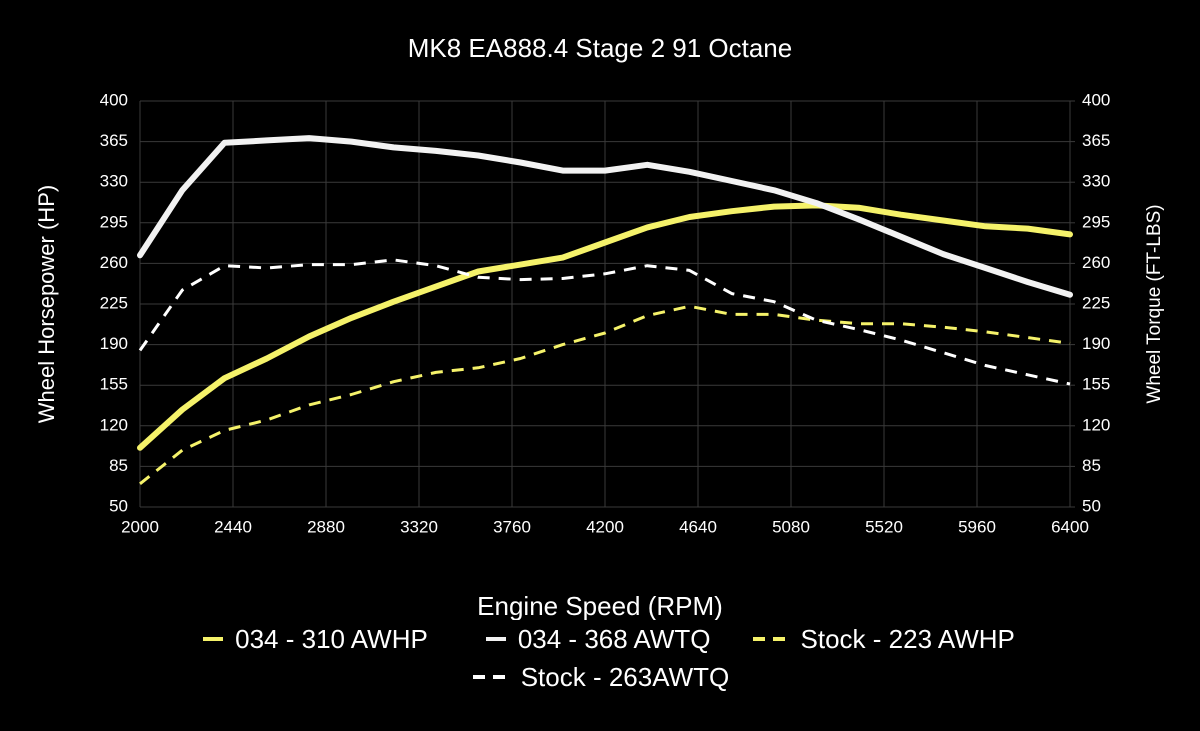  Describe the element at coordinates (326, 526) in the screenshot. I see `x-tick-label: 2880` at that location.